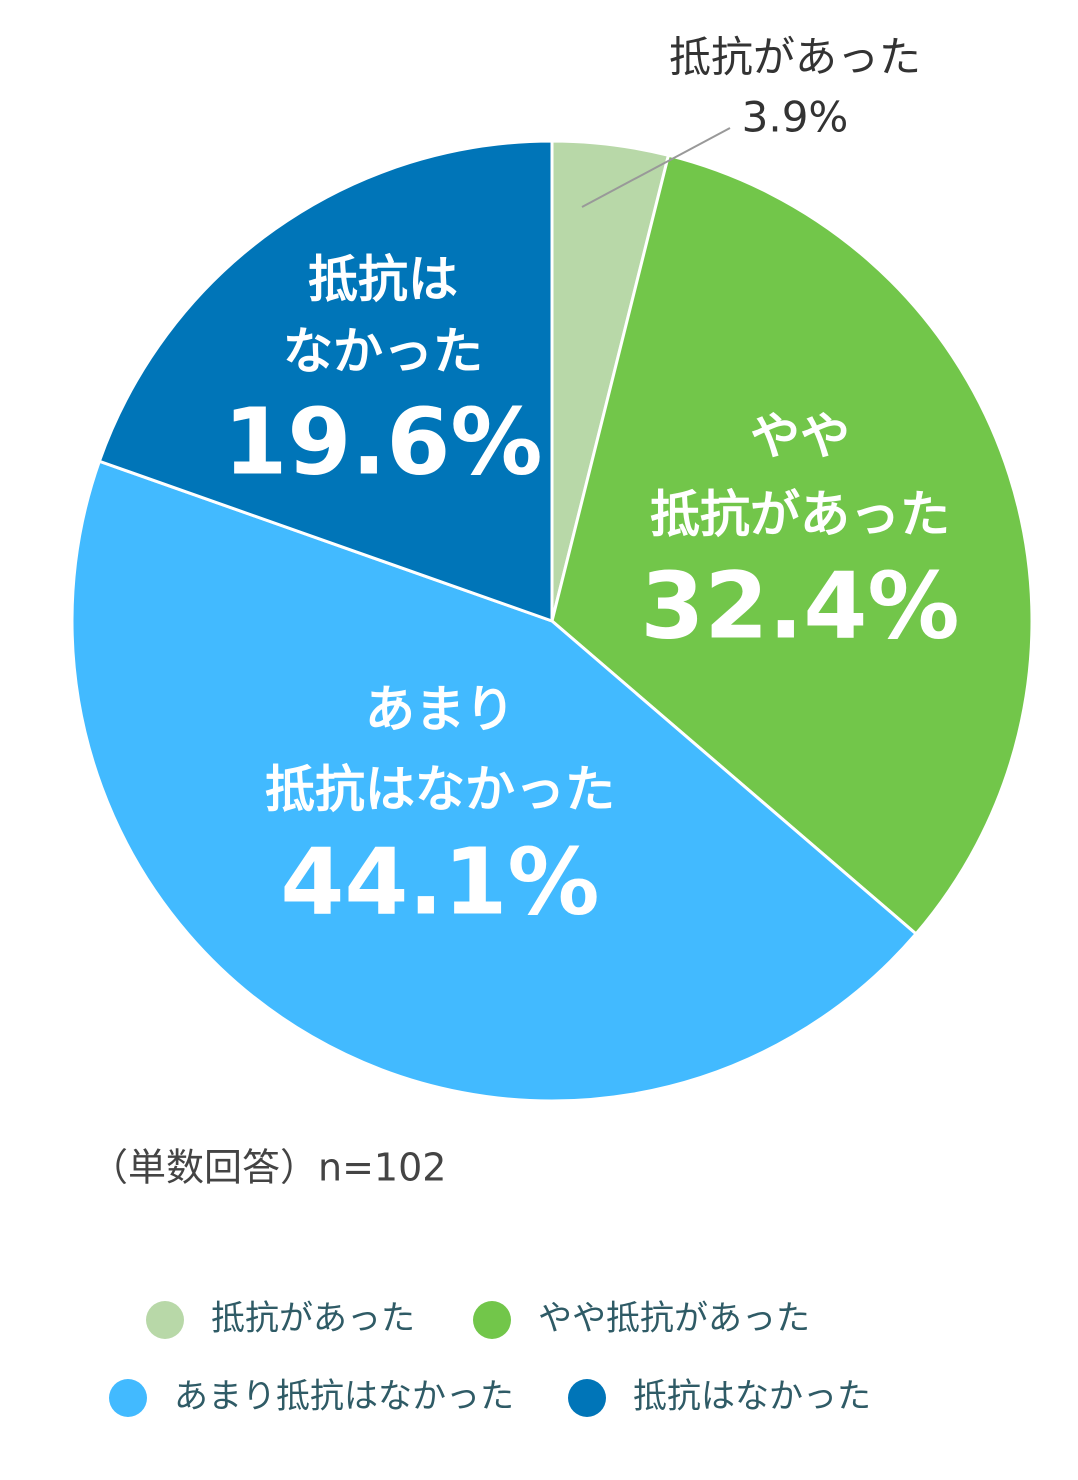 The image size is (1078, 1480). What do you see at coordinates (440, 790) in the screenshot?
I see `slice-label: 抵抗はなかった` at bounding box center [440, 790].